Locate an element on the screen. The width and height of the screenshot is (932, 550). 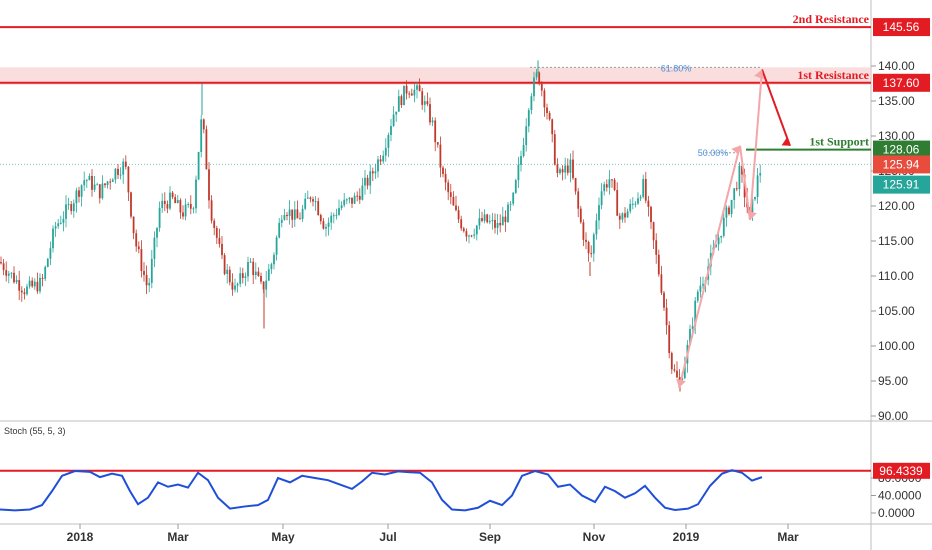
price-badge-red-text: 125.94 is located at coordinates (901, 164).